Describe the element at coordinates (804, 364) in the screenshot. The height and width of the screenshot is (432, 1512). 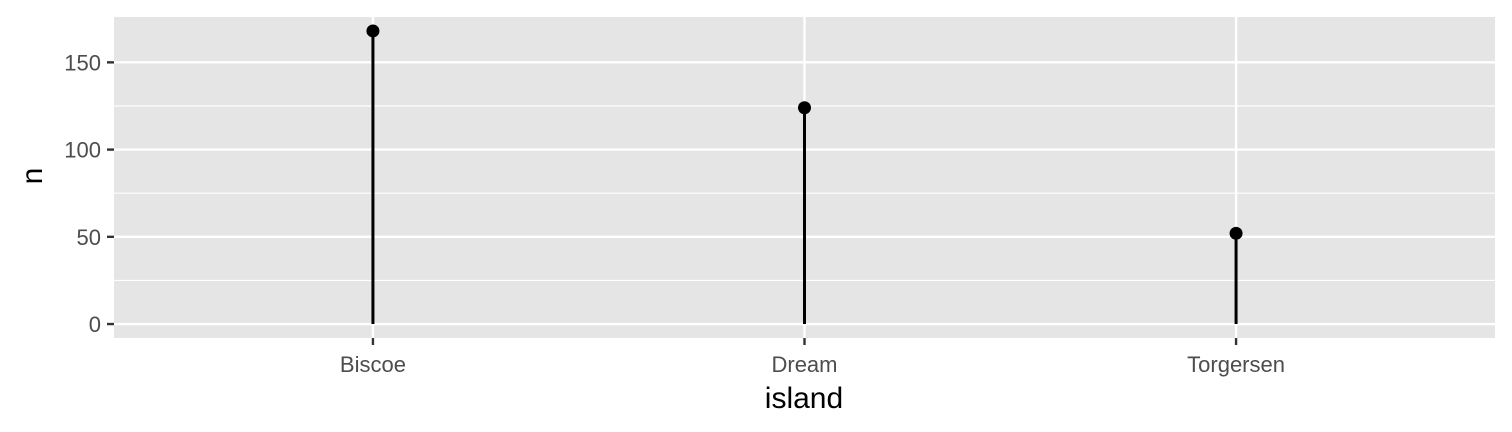
I see `x-tick-label: Dream` at that location.